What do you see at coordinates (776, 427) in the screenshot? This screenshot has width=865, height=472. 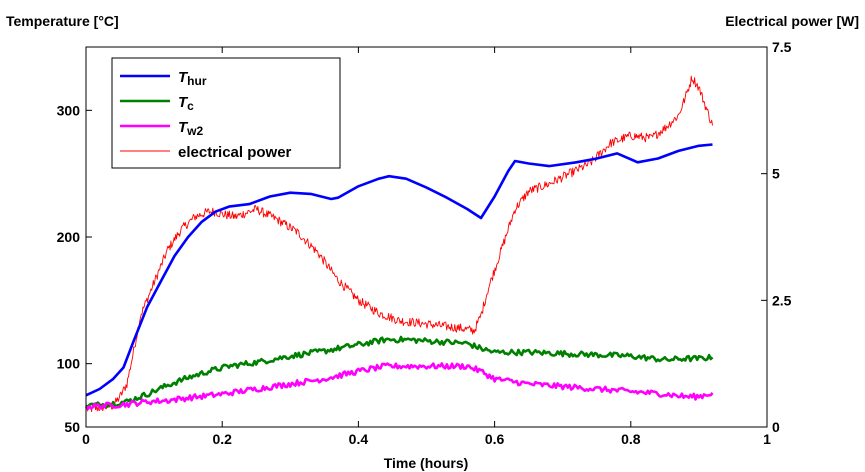 I see `y-tick-label-right: 0` at bounding box center [776, 427].